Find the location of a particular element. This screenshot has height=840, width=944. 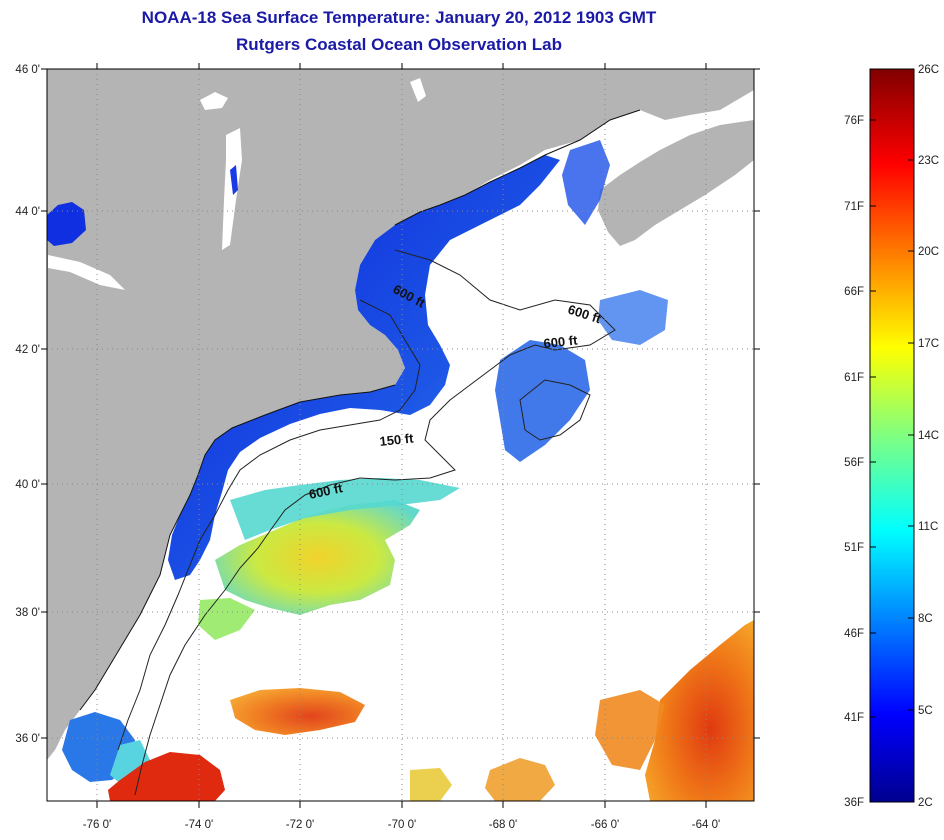

south-yellow-patch-sst is located at coordinates (431, 784).